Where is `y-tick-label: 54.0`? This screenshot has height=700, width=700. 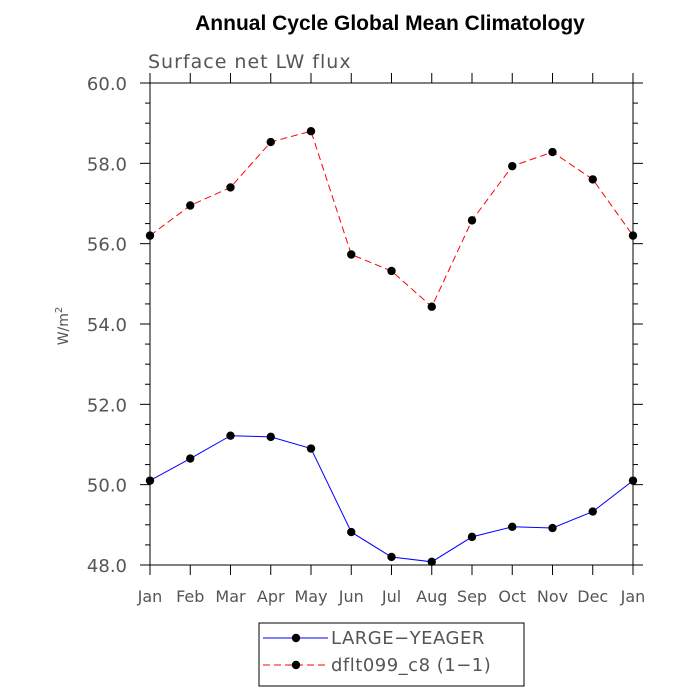
y-tick-label: 54.0 is located at coordinates (107, 325).